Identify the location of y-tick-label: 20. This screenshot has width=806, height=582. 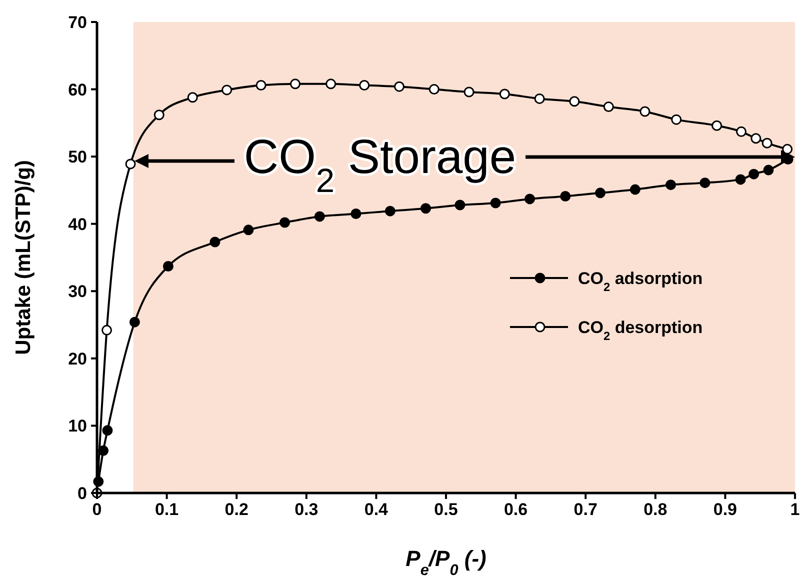
(77, 358).